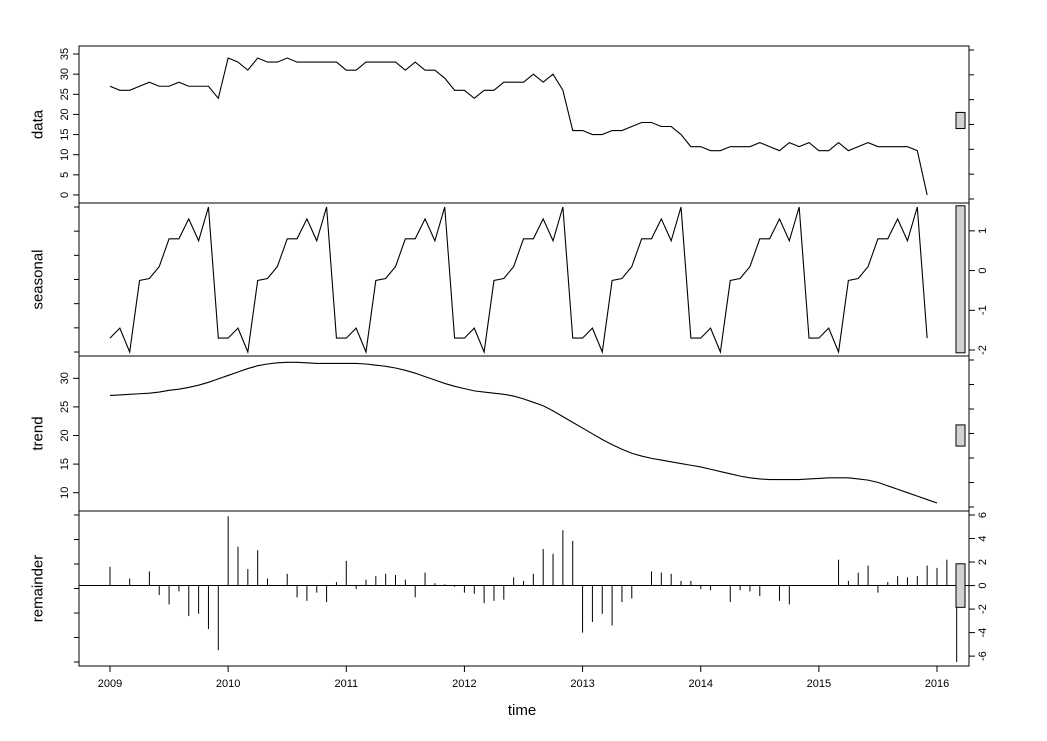 This screenshot has height=741, width=1047. I want to click on panel-label-trend: trend, so click(38, 433).